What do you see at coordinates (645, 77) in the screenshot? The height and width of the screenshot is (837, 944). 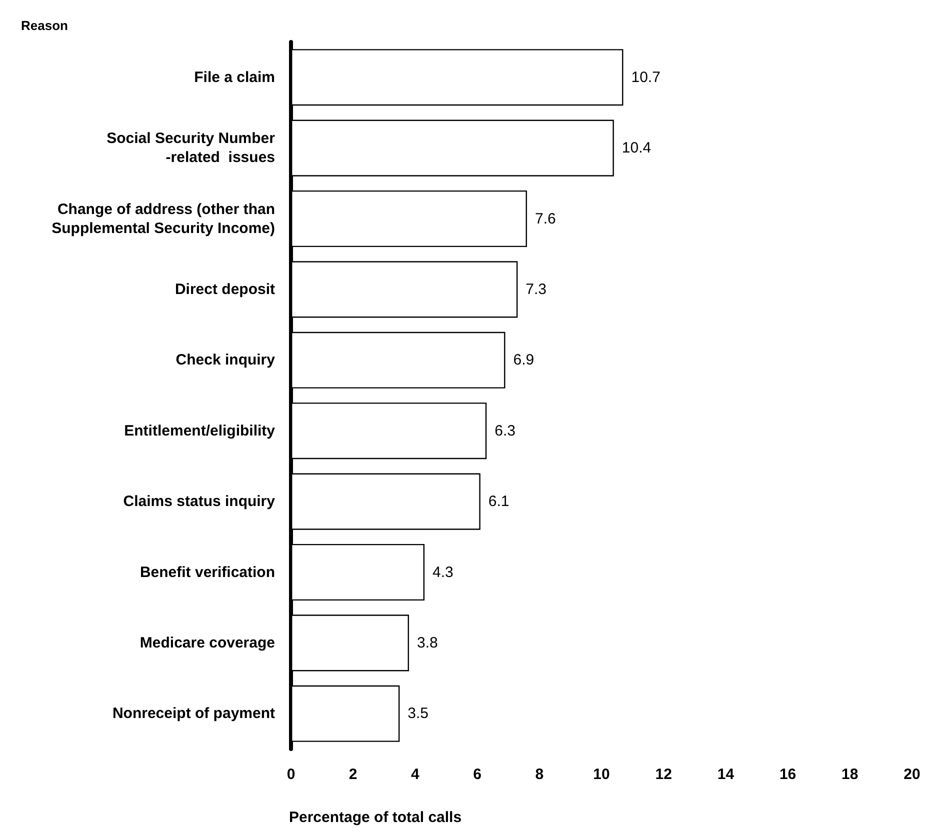 I see `data-label: 10.7` at bounding box center [645, 77].